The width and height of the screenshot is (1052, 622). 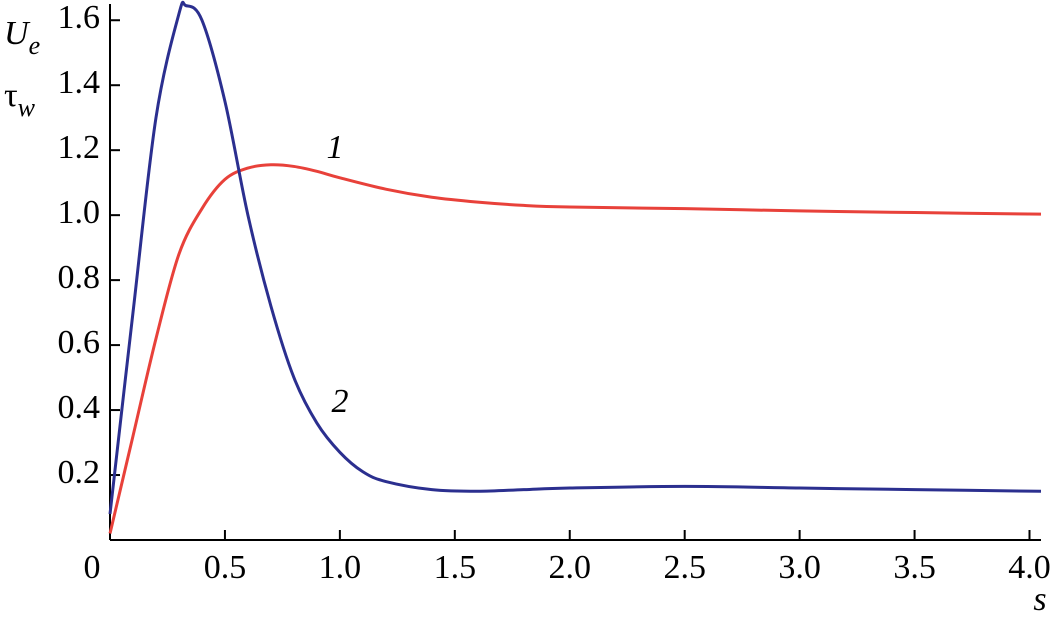 I want to click on y-axis-label: Ue, so click(x=22, y=37).